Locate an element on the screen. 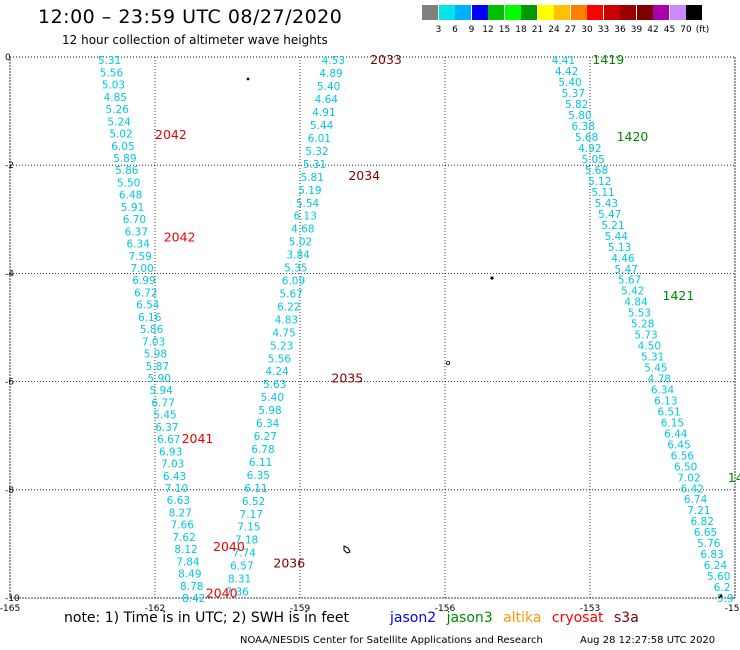  wave-height-value: 5.91 is located at coordinates (132, 208).